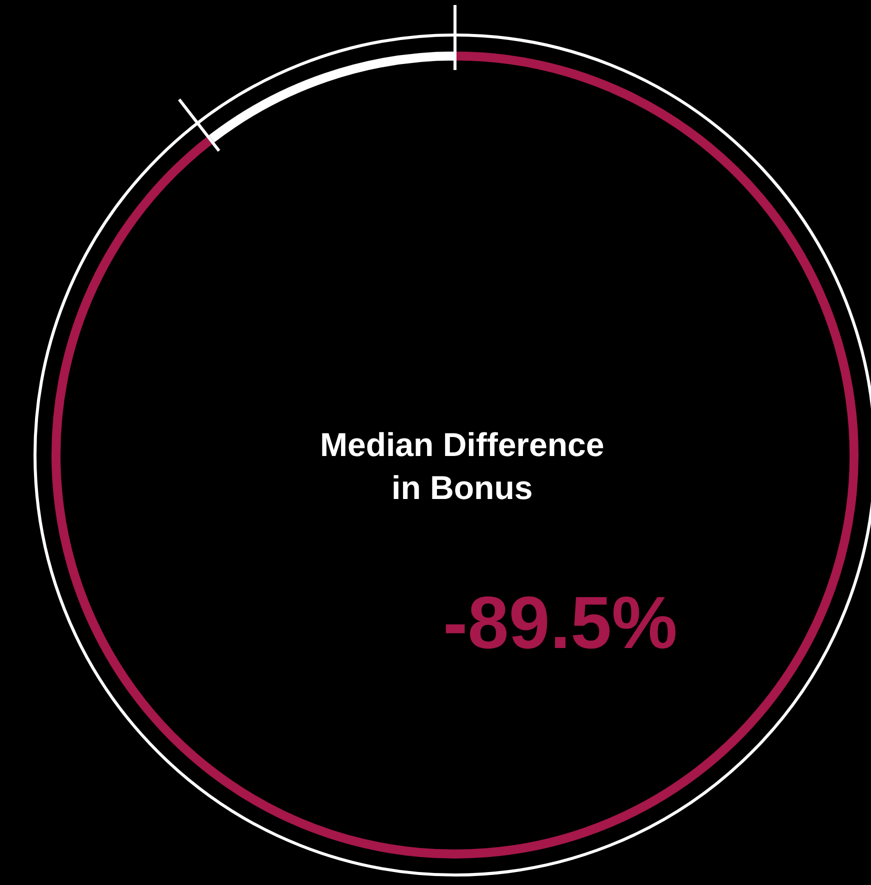  Describe the element at coordinates (560, 622) in the screenshot. I see `text: -89.5%` at that location.